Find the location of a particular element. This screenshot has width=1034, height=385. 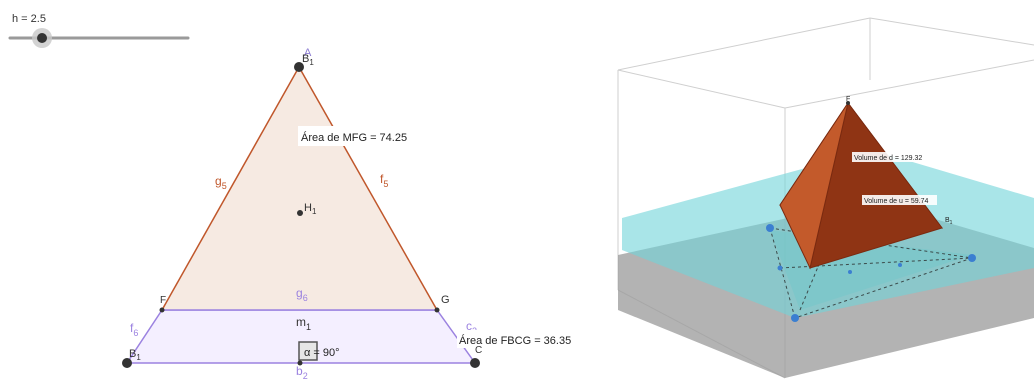

point-apex is located at coordinates (299, 67).